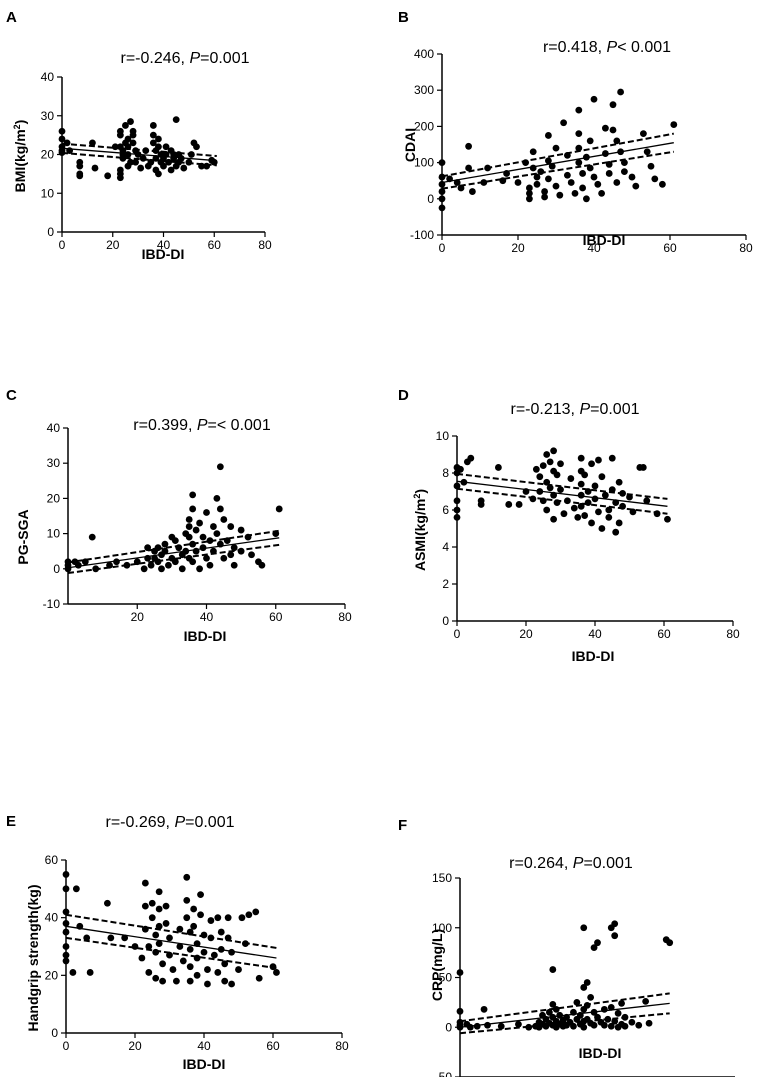  What do you see at coordinates (403, 17) in the screenshot?
I see `panel-letter: B` at bounding box center [403, 17].